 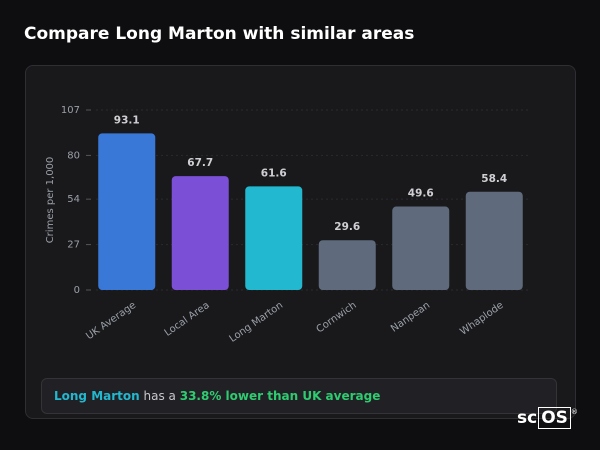 What do you see at coordinates (274, 173) in the screenshot?
I see `value-label: 61.6` at bounding box center [274, 173].